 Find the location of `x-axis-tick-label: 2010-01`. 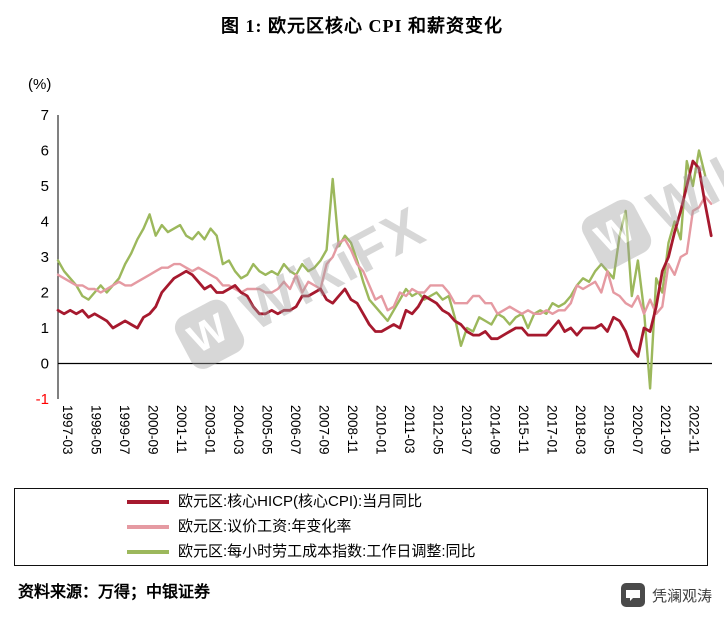

x-axis-tick-label: 2010-01 is located at coordinates (380, 430).